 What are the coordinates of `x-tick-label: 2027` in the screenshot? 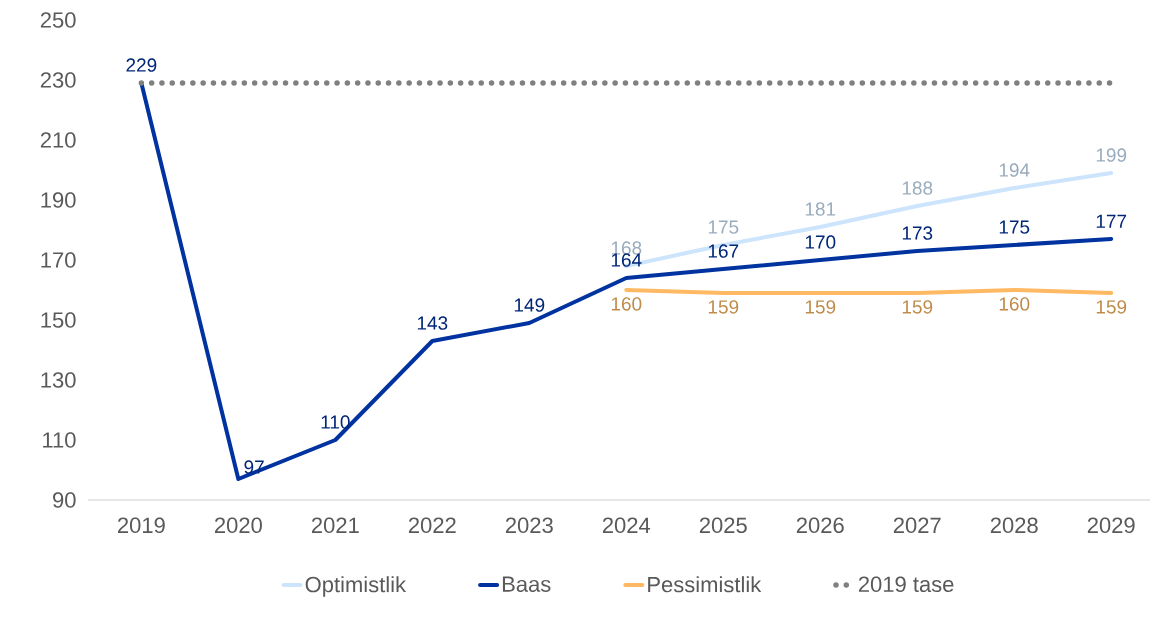 It's located at (917, 525).